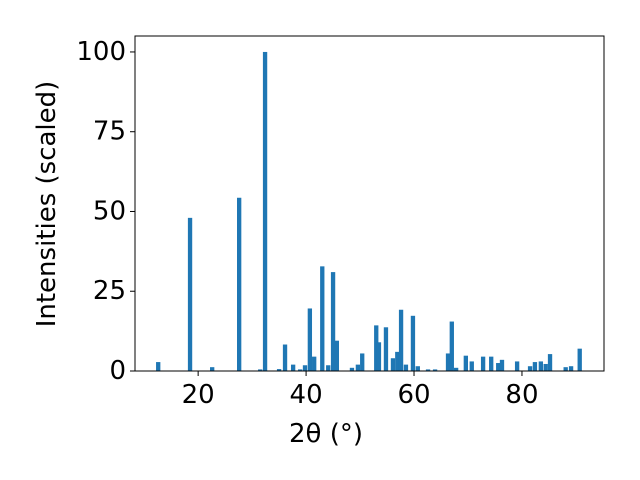  I want to click on x-axis-label: 2θ (°), so click(326, 434).